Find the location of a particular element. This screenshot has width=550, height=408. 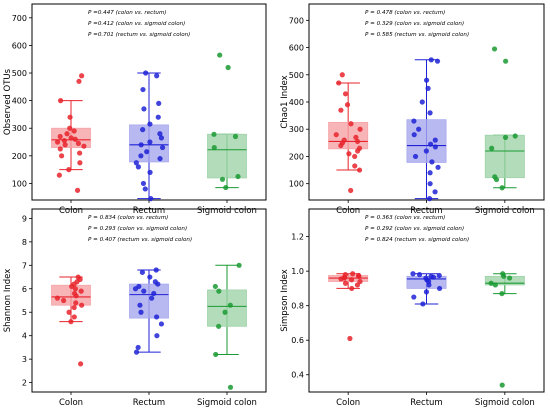

p-value-annotation: P = 0.824 (rectum vs. sigmoid colon) is located at coordinates (417, 240).